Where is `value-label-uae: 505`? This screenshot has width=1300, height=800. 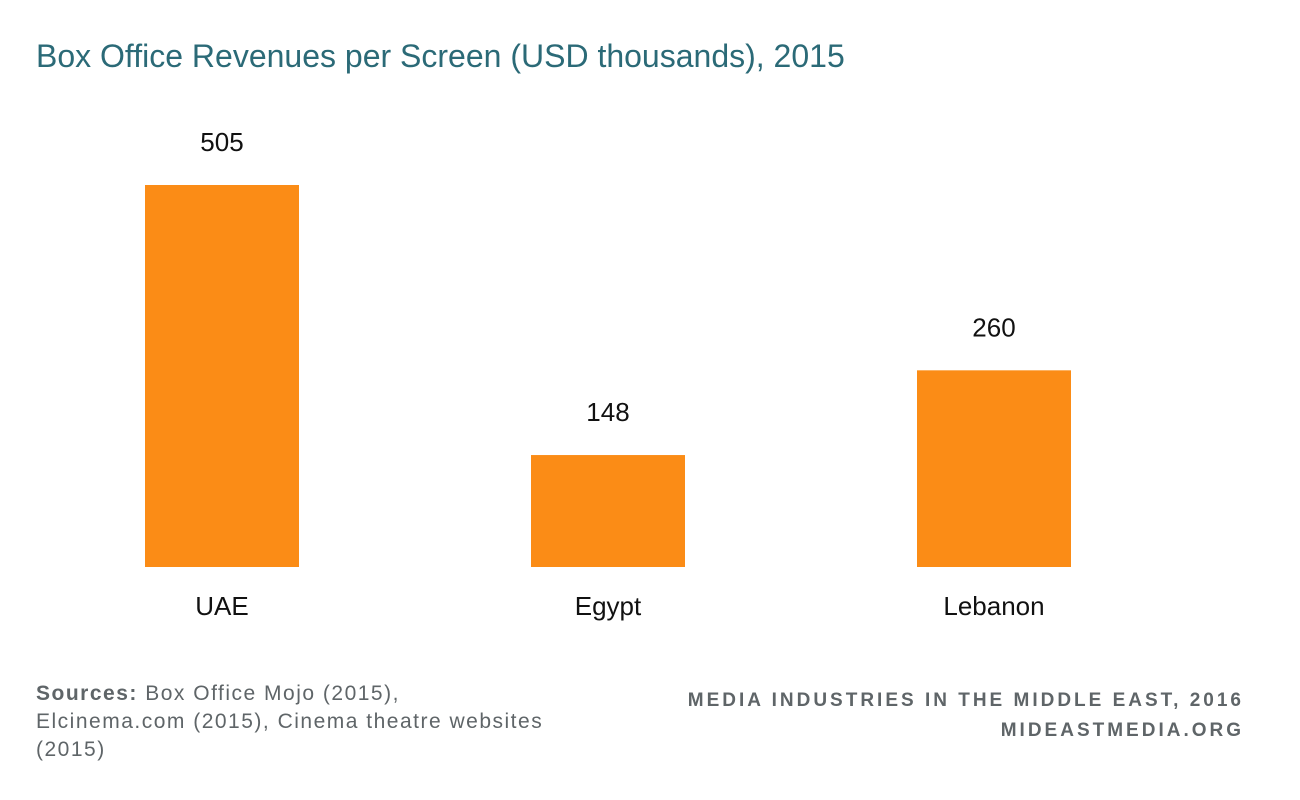
value-label-uae: 505 is located at coordinates (221, 142).